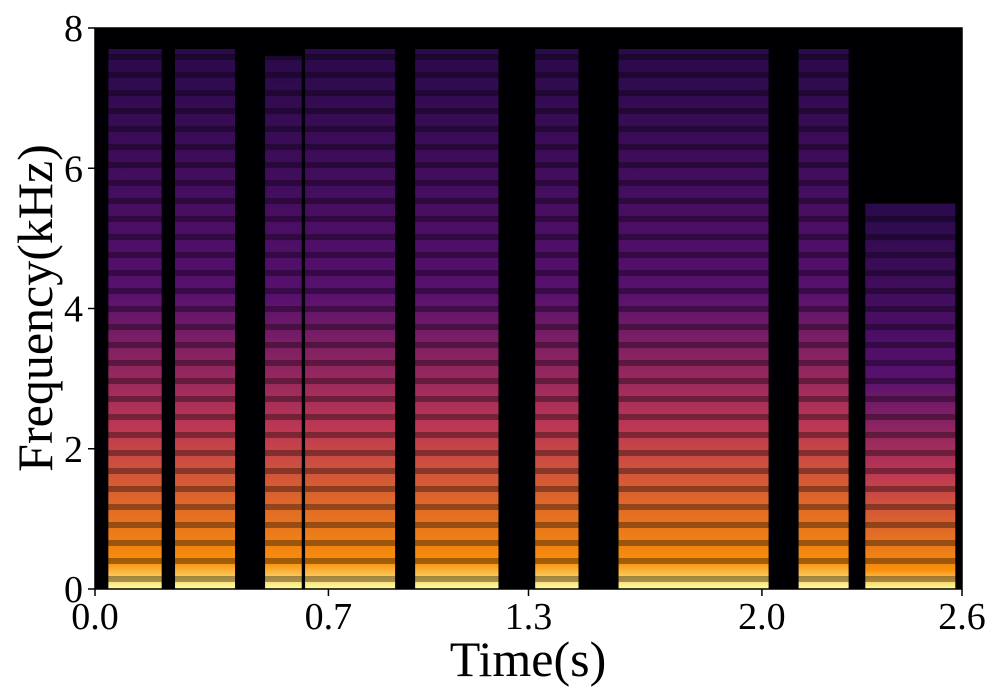  What do you see at coordinates (329, 617) in the screenshot?
I see `x-tick-label: 0.7` at bounding box center [329, 617].